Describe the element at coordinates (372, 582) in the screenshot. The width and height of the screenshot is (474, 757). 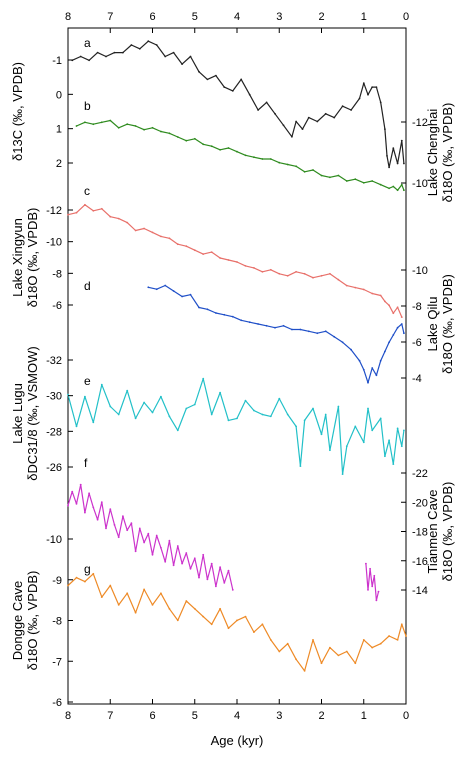
I see `panel-f` at that location.